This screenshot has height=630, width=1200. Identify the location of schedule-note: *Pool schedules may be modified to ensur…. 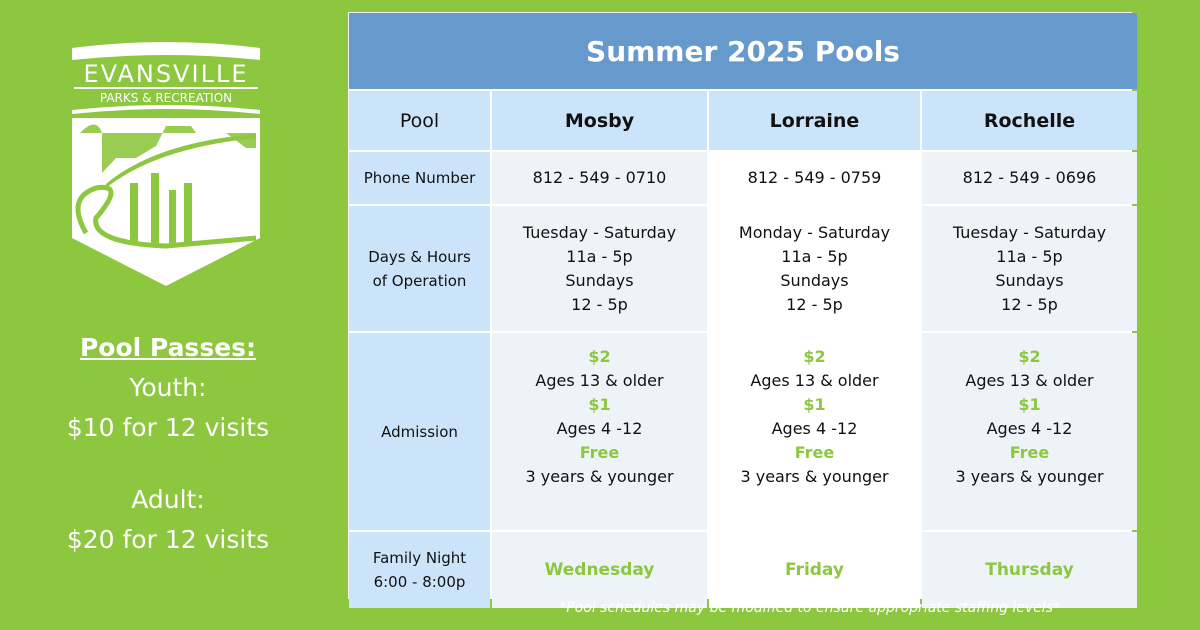
(809, 608).